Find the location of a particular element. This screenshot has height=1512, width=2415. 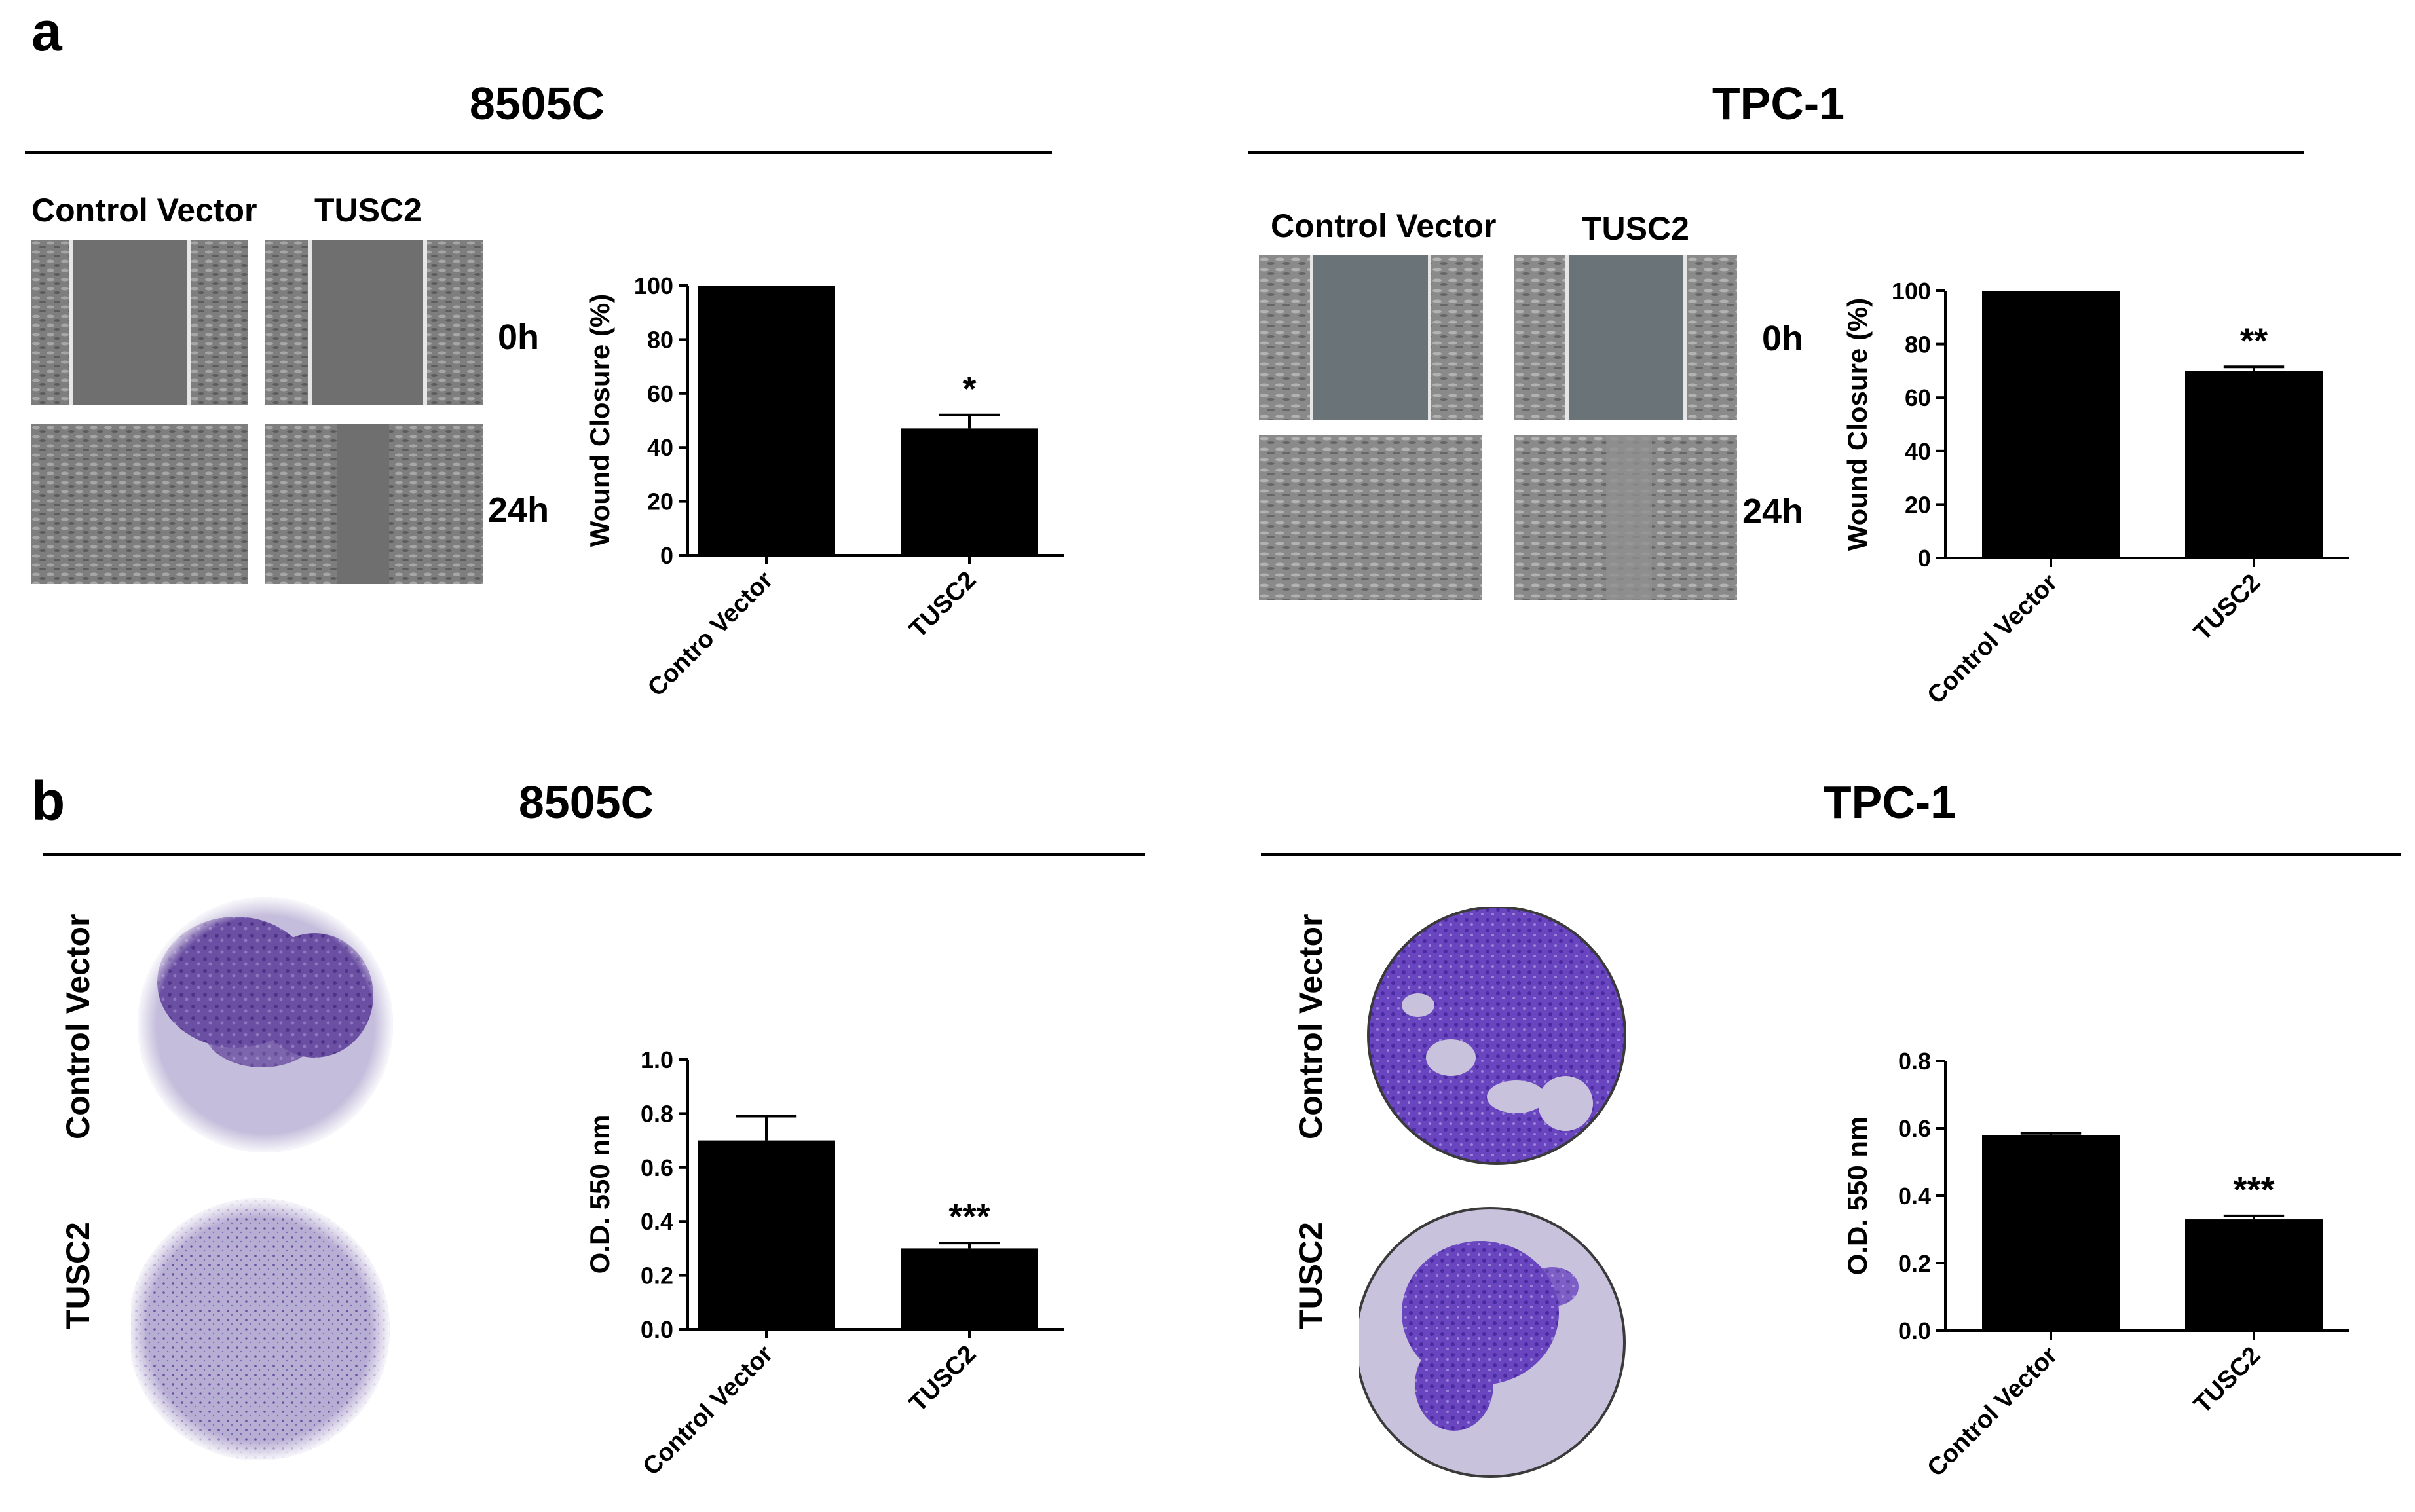

b-right-row-label-control: Control Vector is located at coordinates (1310, 1026).